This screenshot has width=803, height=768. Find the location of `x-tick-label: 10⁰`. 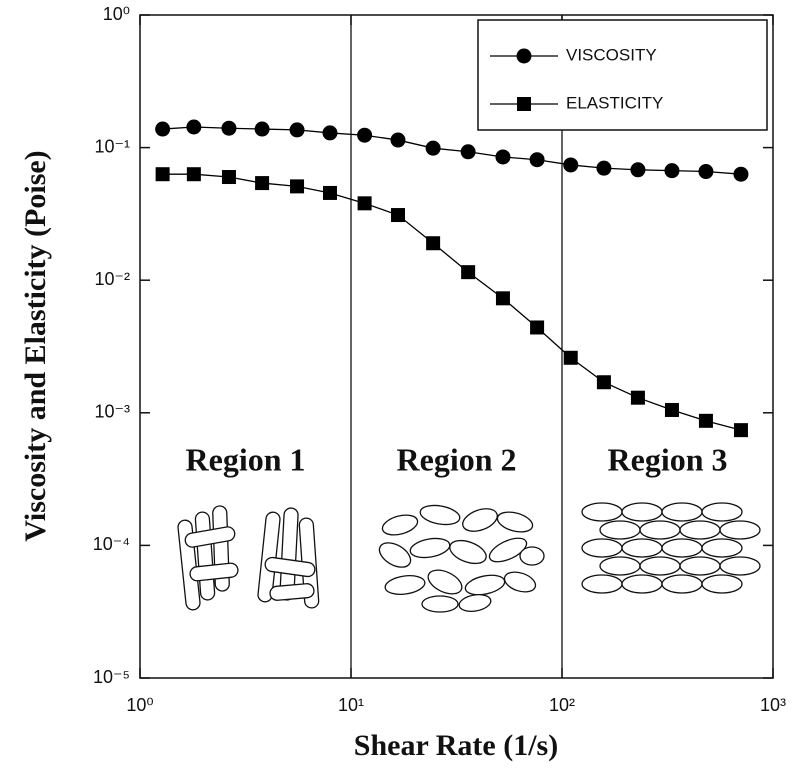

x-tick-label: 10⁰ is located at coordinates (139, 705).